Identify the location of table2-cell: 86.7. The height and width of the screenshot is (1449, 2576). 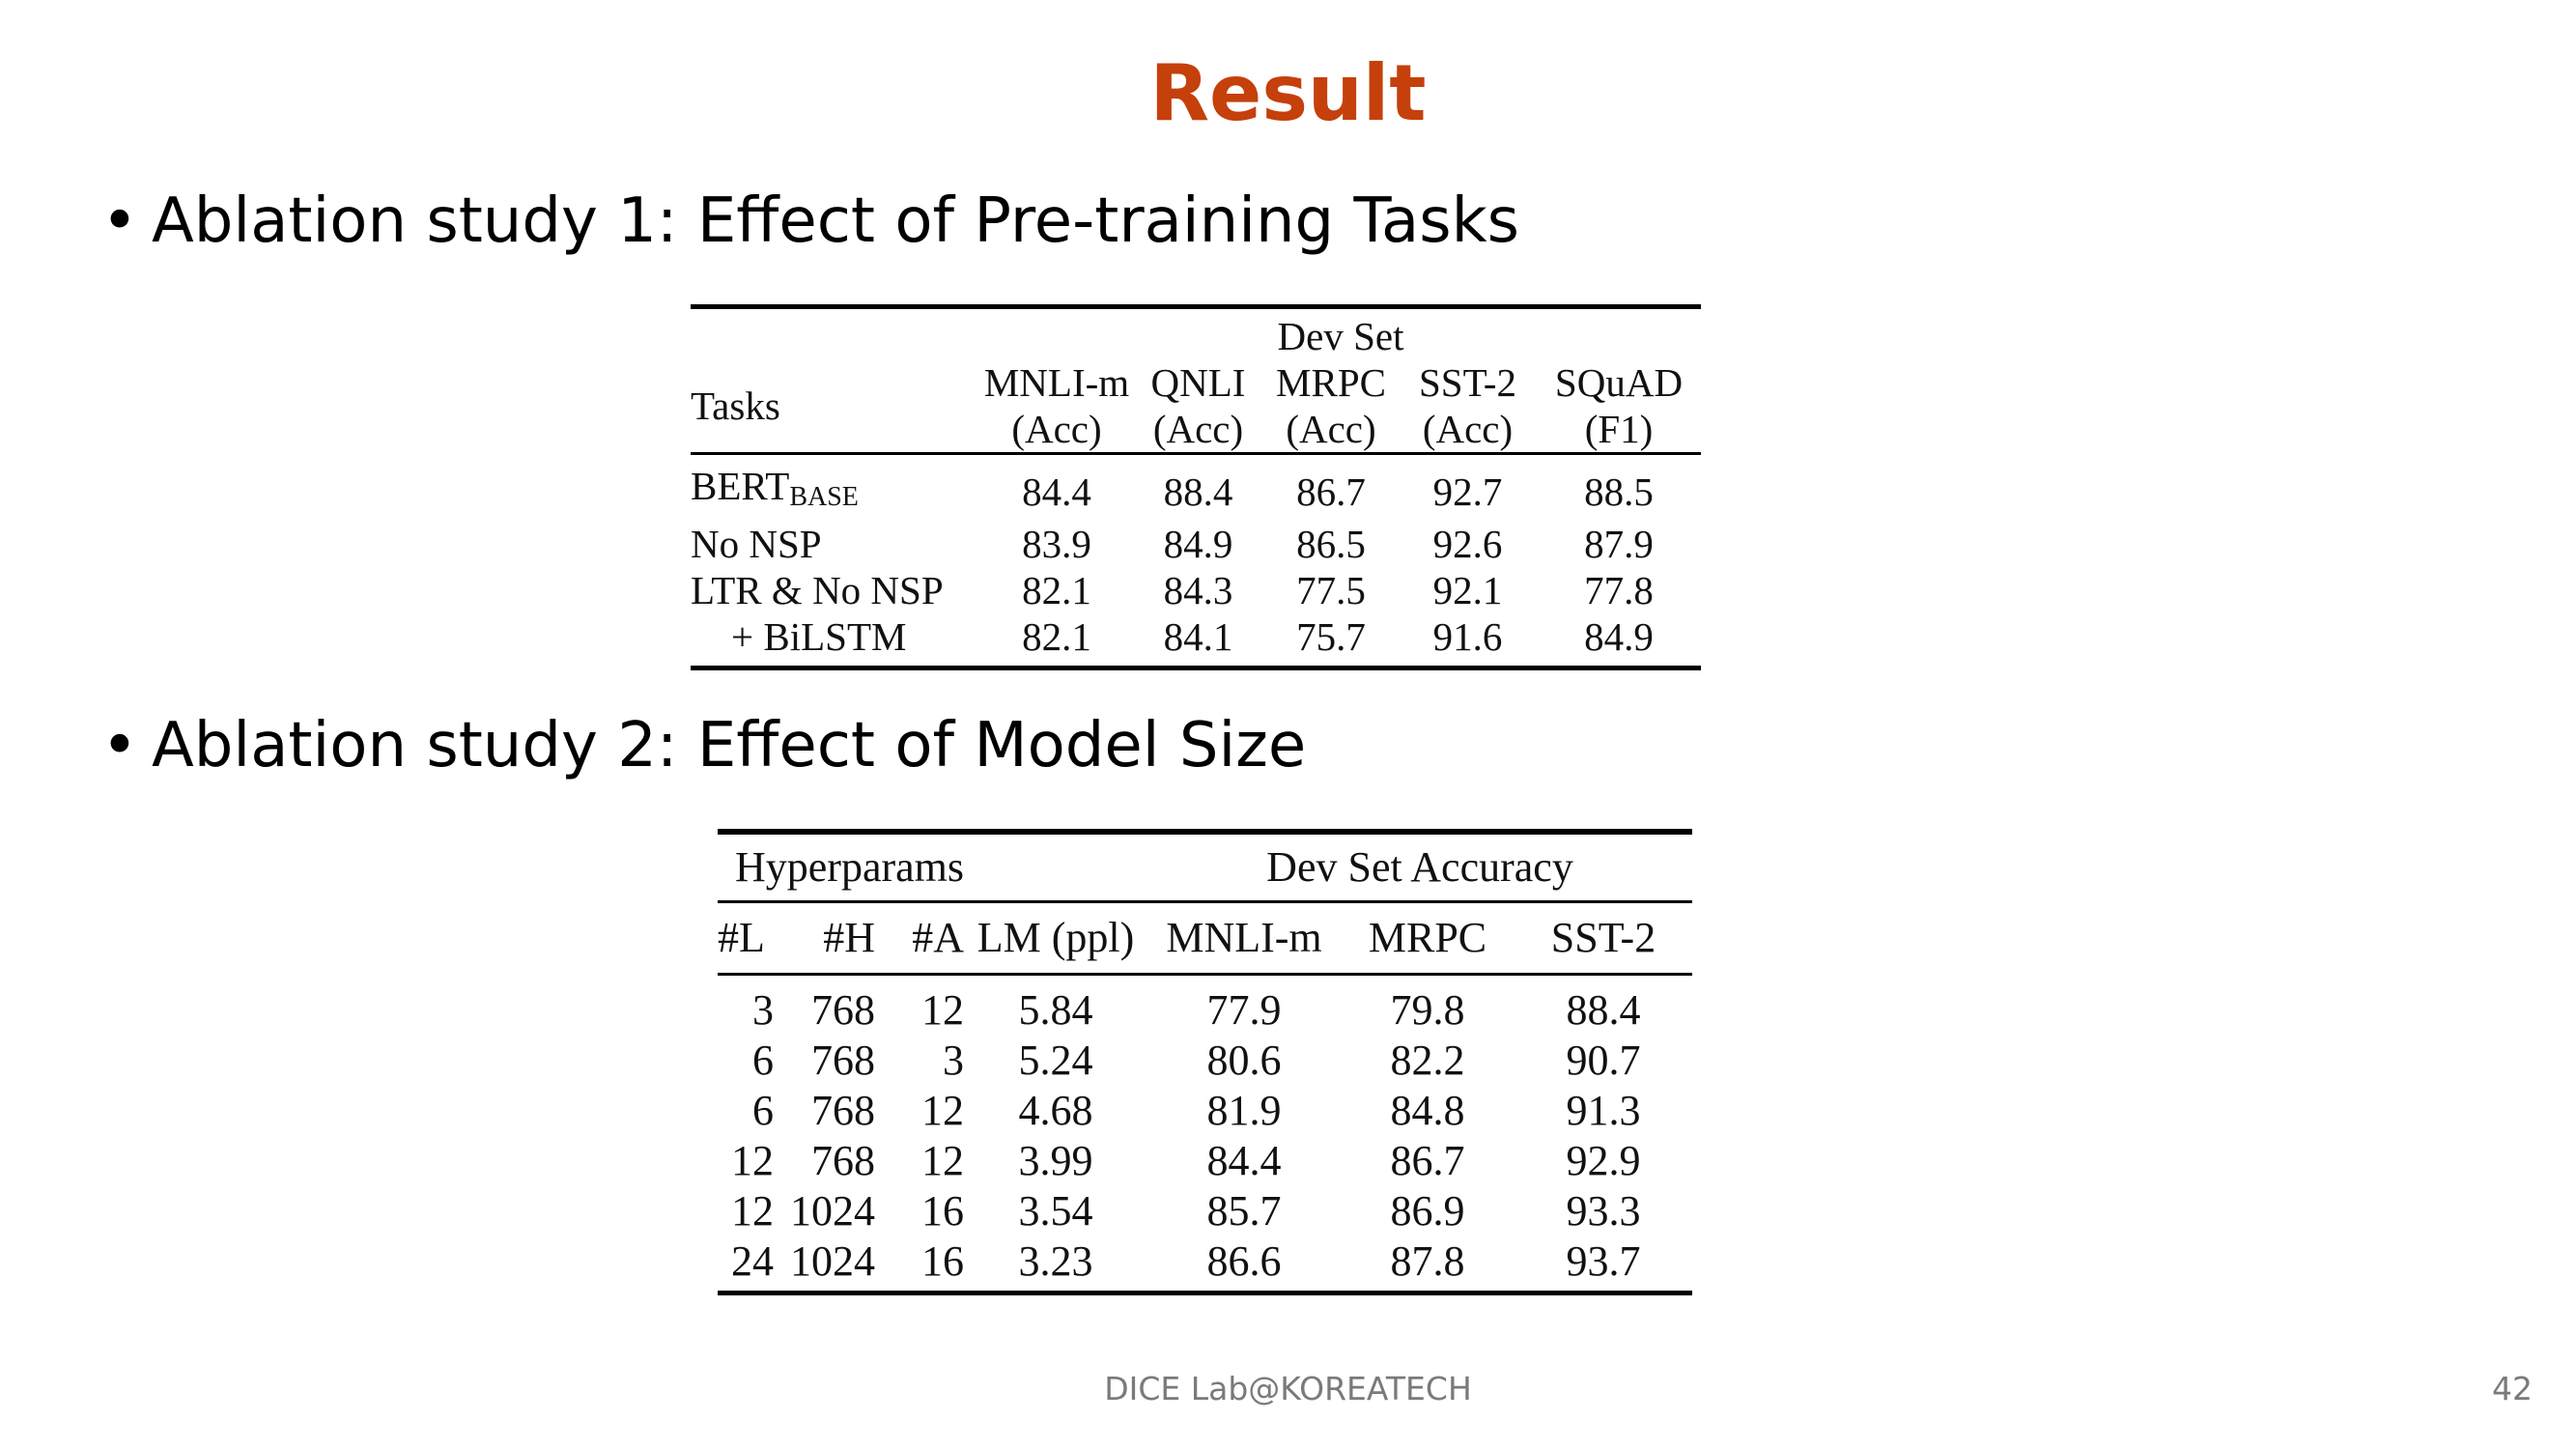
(1427, 1160).